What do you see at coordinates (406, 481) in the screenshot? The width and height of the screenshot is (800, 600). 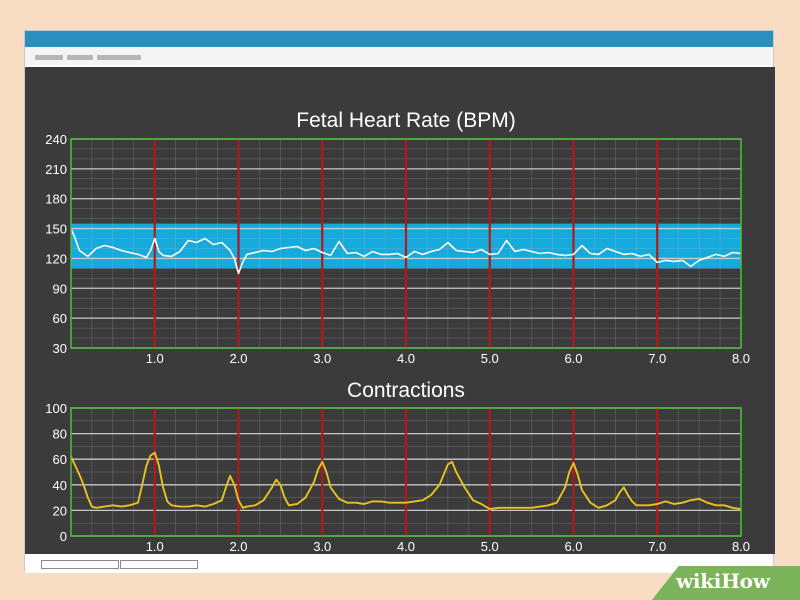 I see `contraction-line` at bounding box center [406, 481].